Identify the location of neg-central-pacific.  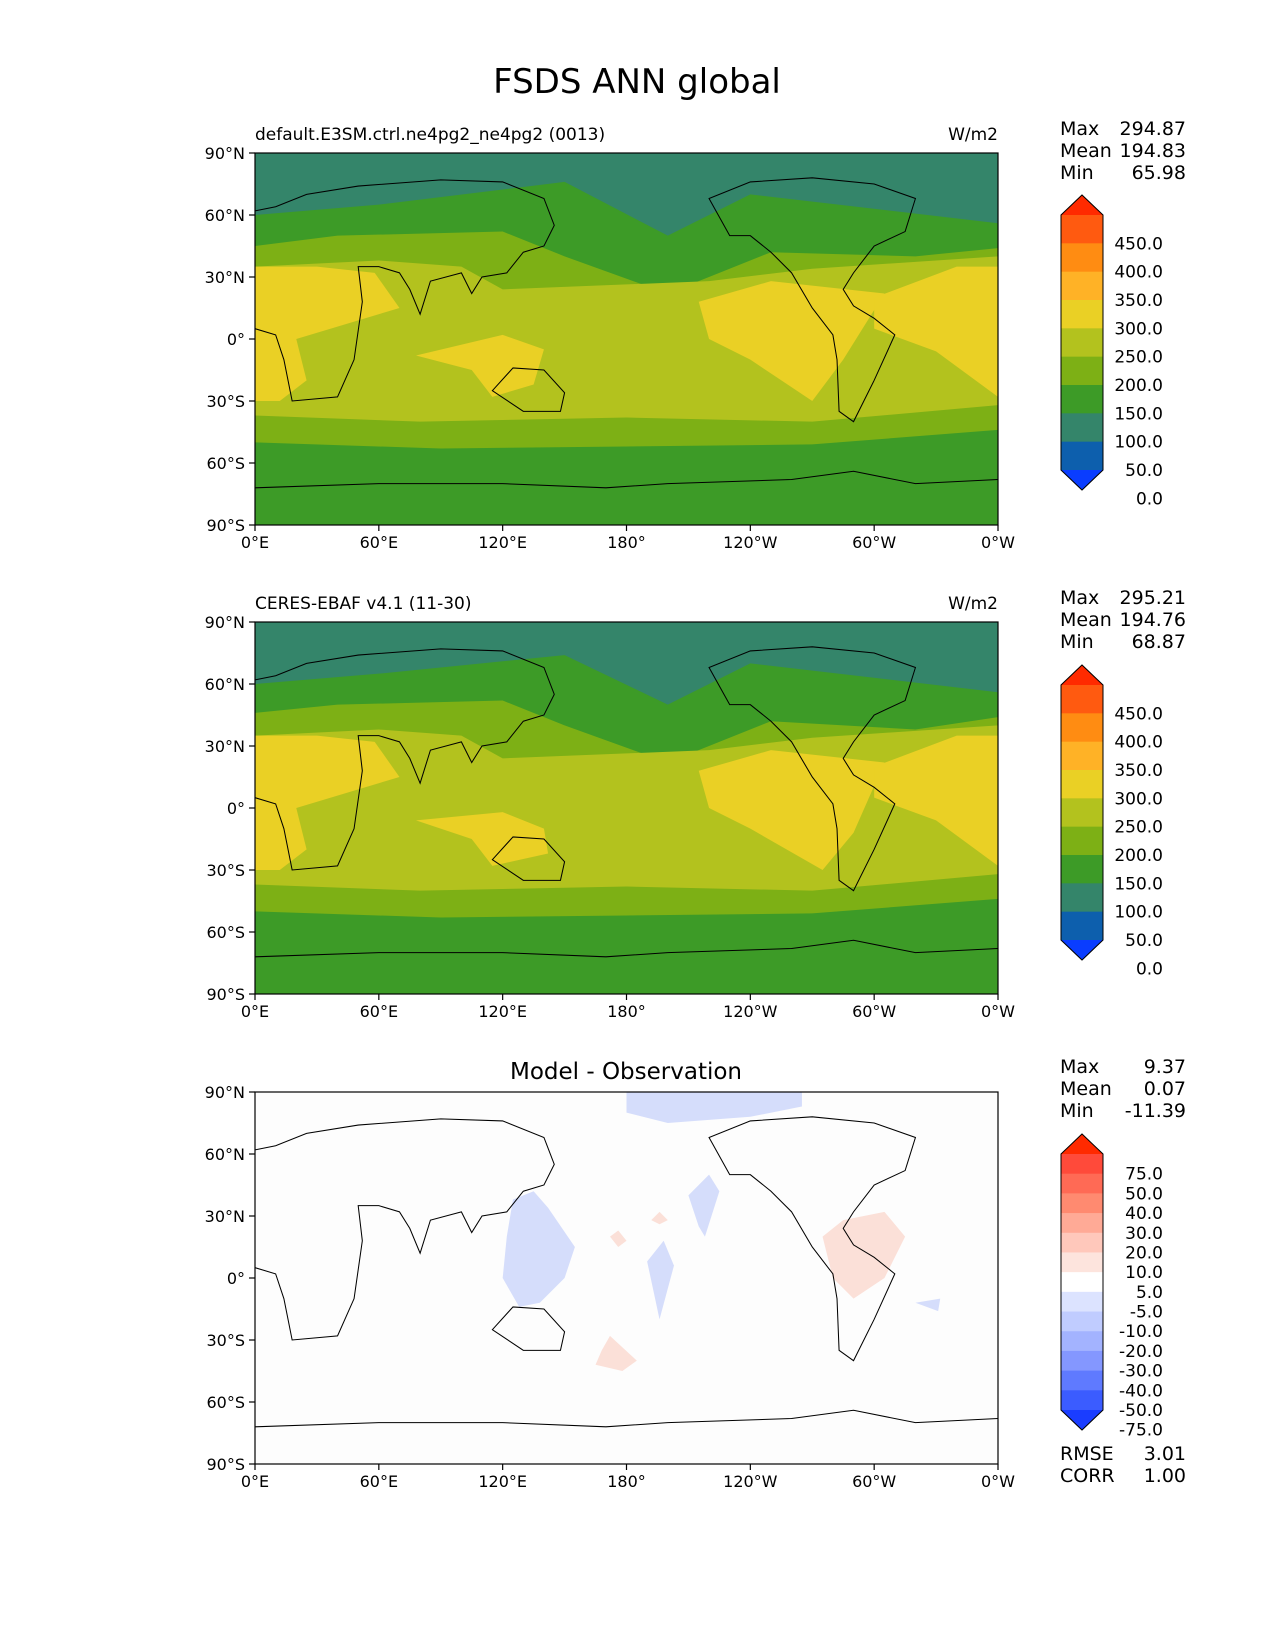
(660, 1280).